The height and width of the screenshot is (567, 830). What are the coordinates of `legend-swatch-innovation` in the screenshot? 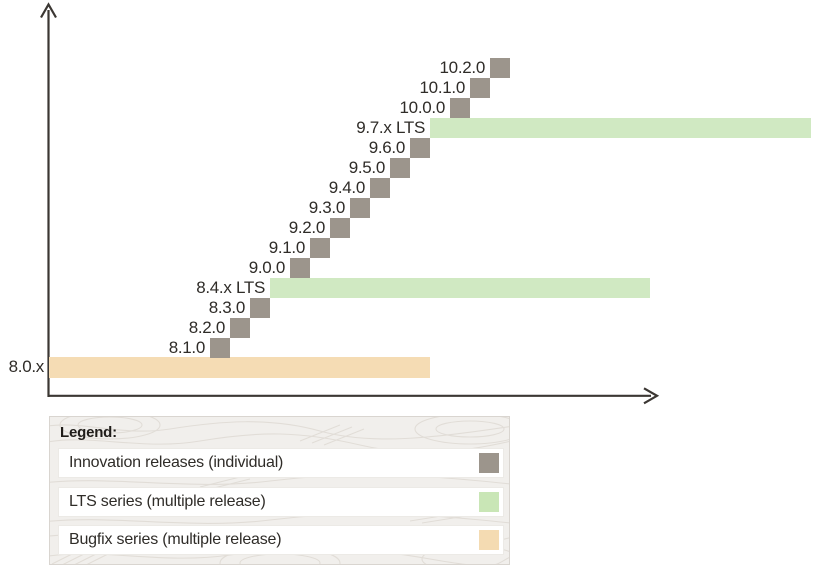 It's located at (489, 463).